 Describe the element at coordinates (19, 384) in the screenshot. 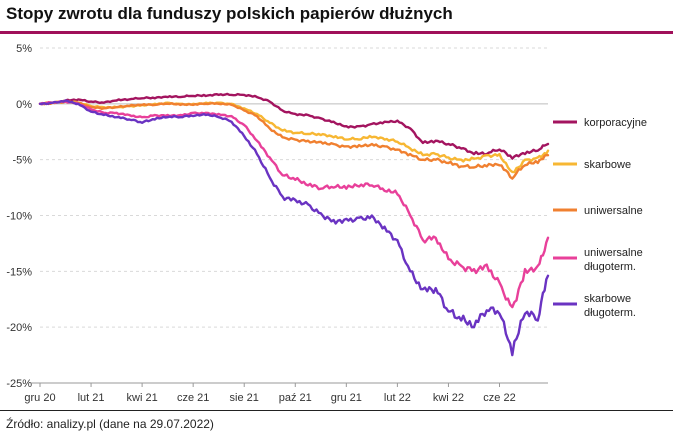

I see `y-tick-label: -25%` at that location.